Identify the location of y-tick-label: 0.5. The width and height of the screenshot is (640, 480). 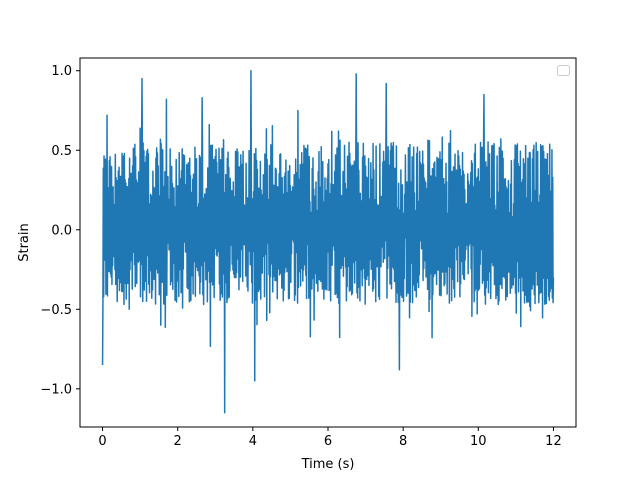
(61, 151).